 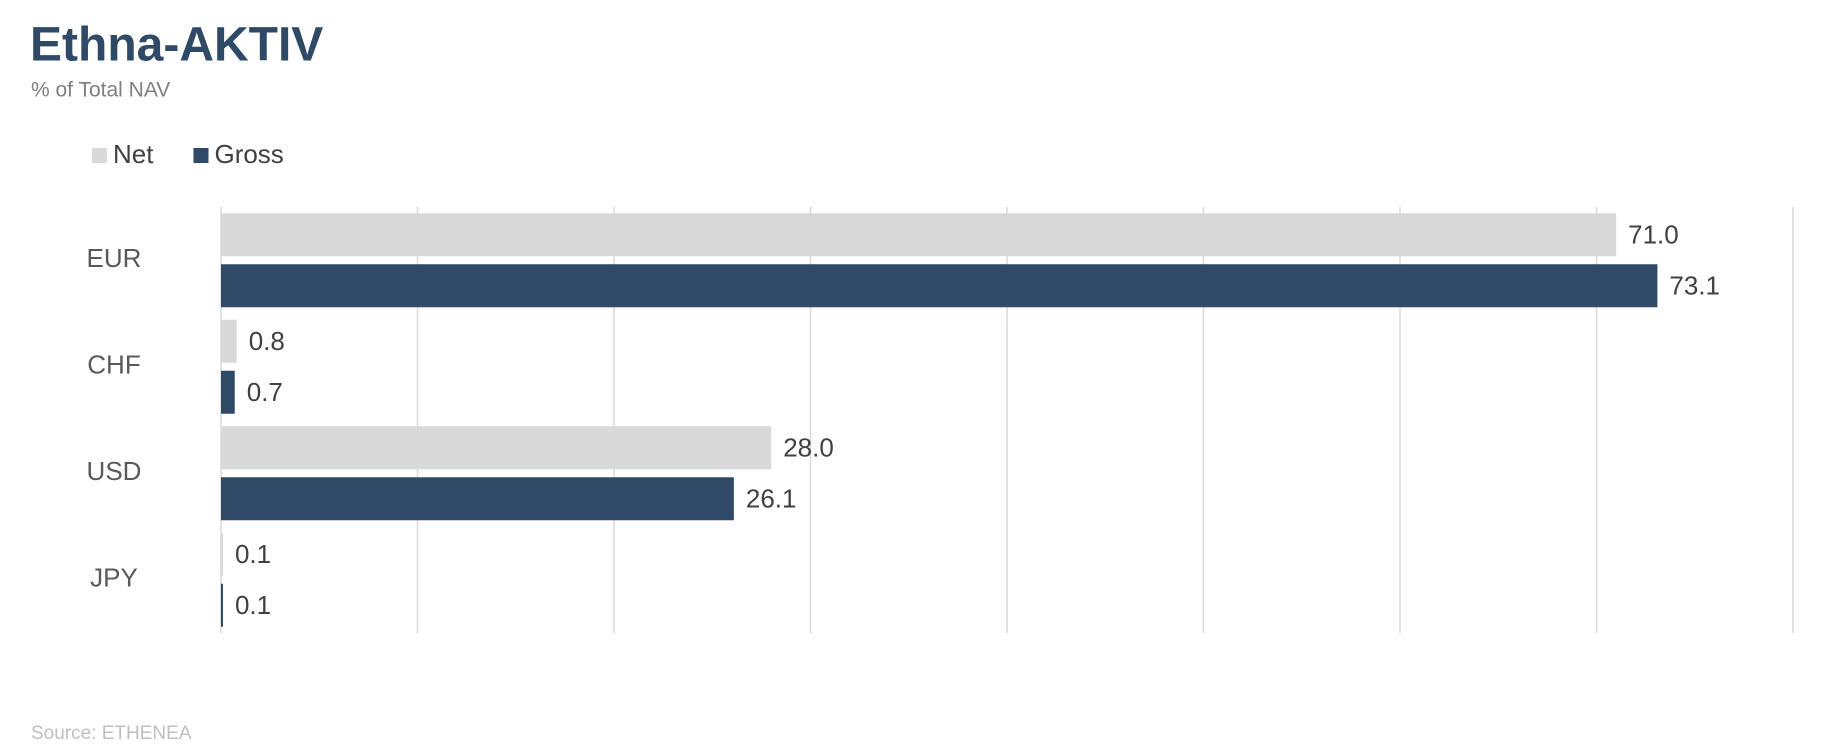 What do you see at coordinates (114, 258) in the screenshot?
I see `y-tick-label: EUR` at bounding box center [114, 258].